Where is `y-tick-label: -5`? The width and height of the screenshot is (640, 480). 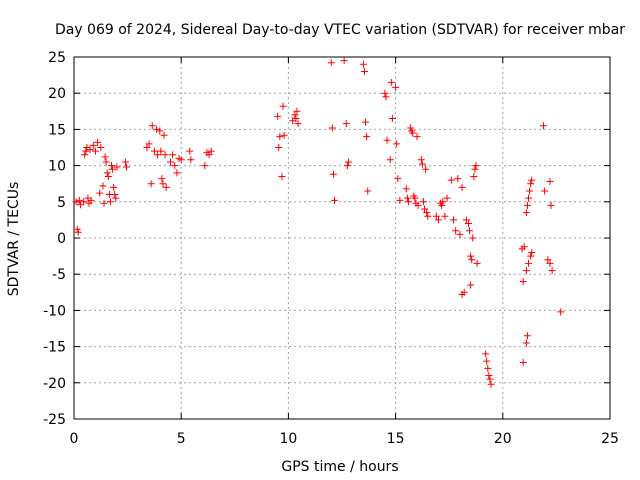 y-tick-label: -5 is located at coordinates (59, 275).